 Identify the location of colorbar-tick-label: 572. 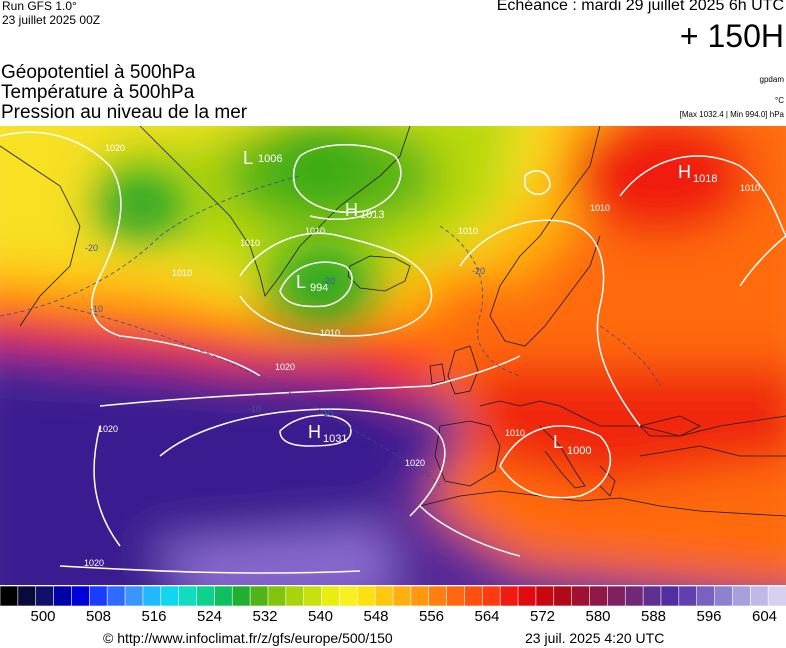
(542, 616).